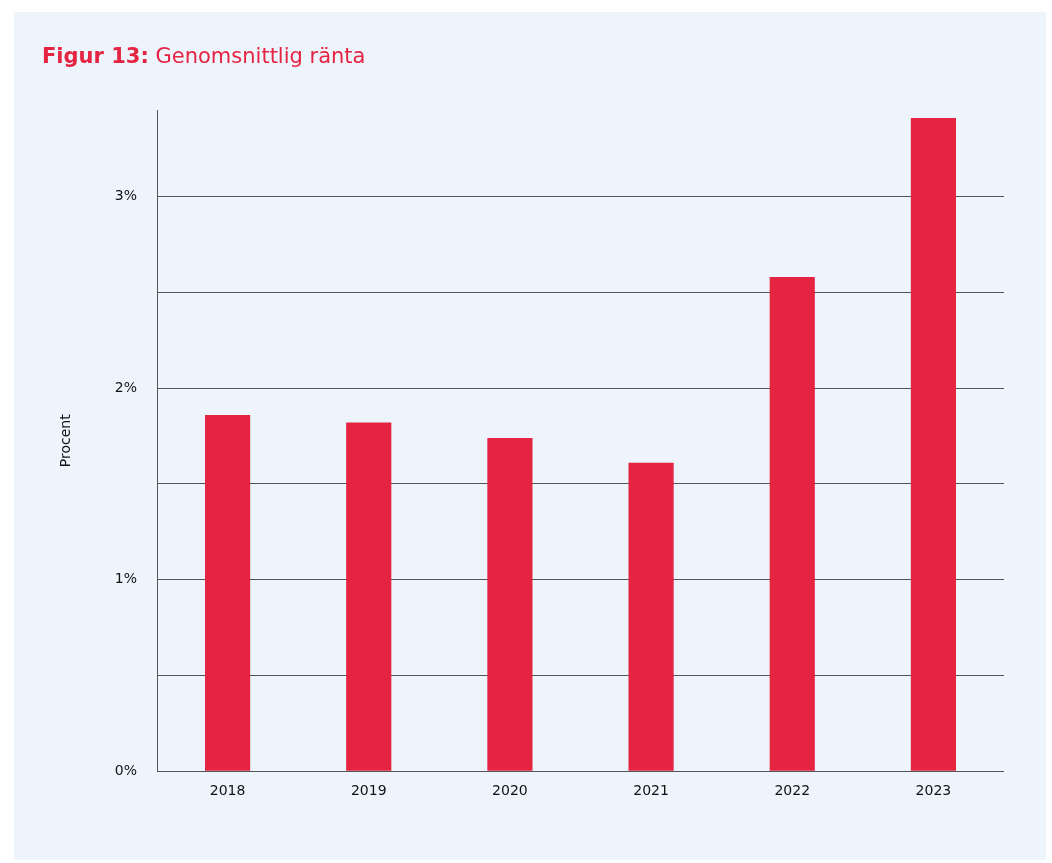 The image size is (1052, 863). Describe the element at coordinates (227, 790) in the screenshot. I see `x-tick-label: 2018` at that location.